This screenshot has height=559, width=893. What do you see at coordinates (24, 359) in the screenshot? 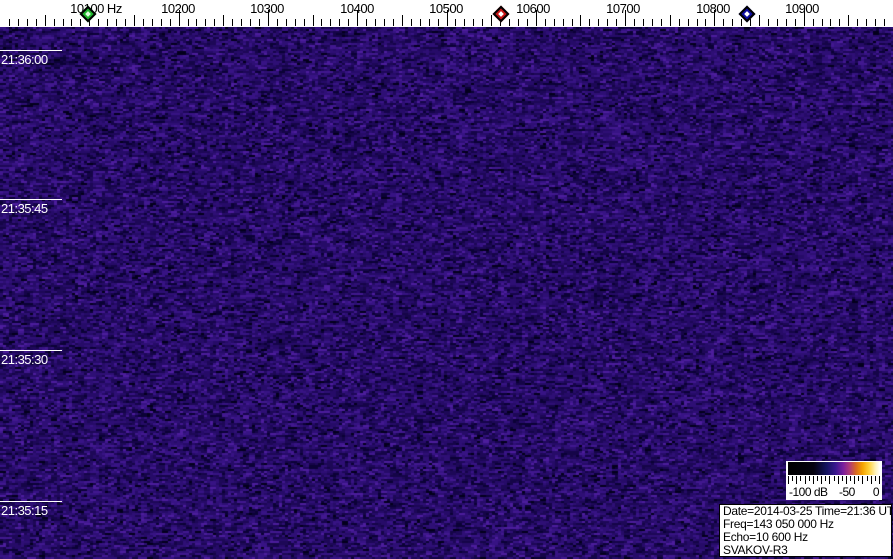
I see `time-label: 21:35:30` at bounding box center [24, 359].